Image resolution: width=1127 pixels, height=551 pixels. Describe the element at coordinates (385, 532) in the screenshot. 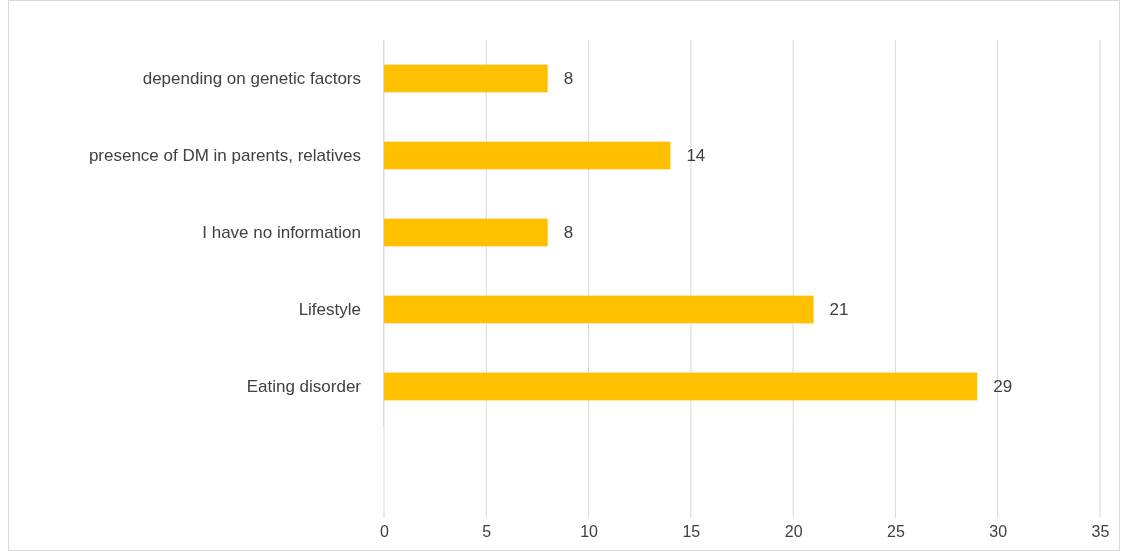

I see `x-tick-label: 0` at that location.